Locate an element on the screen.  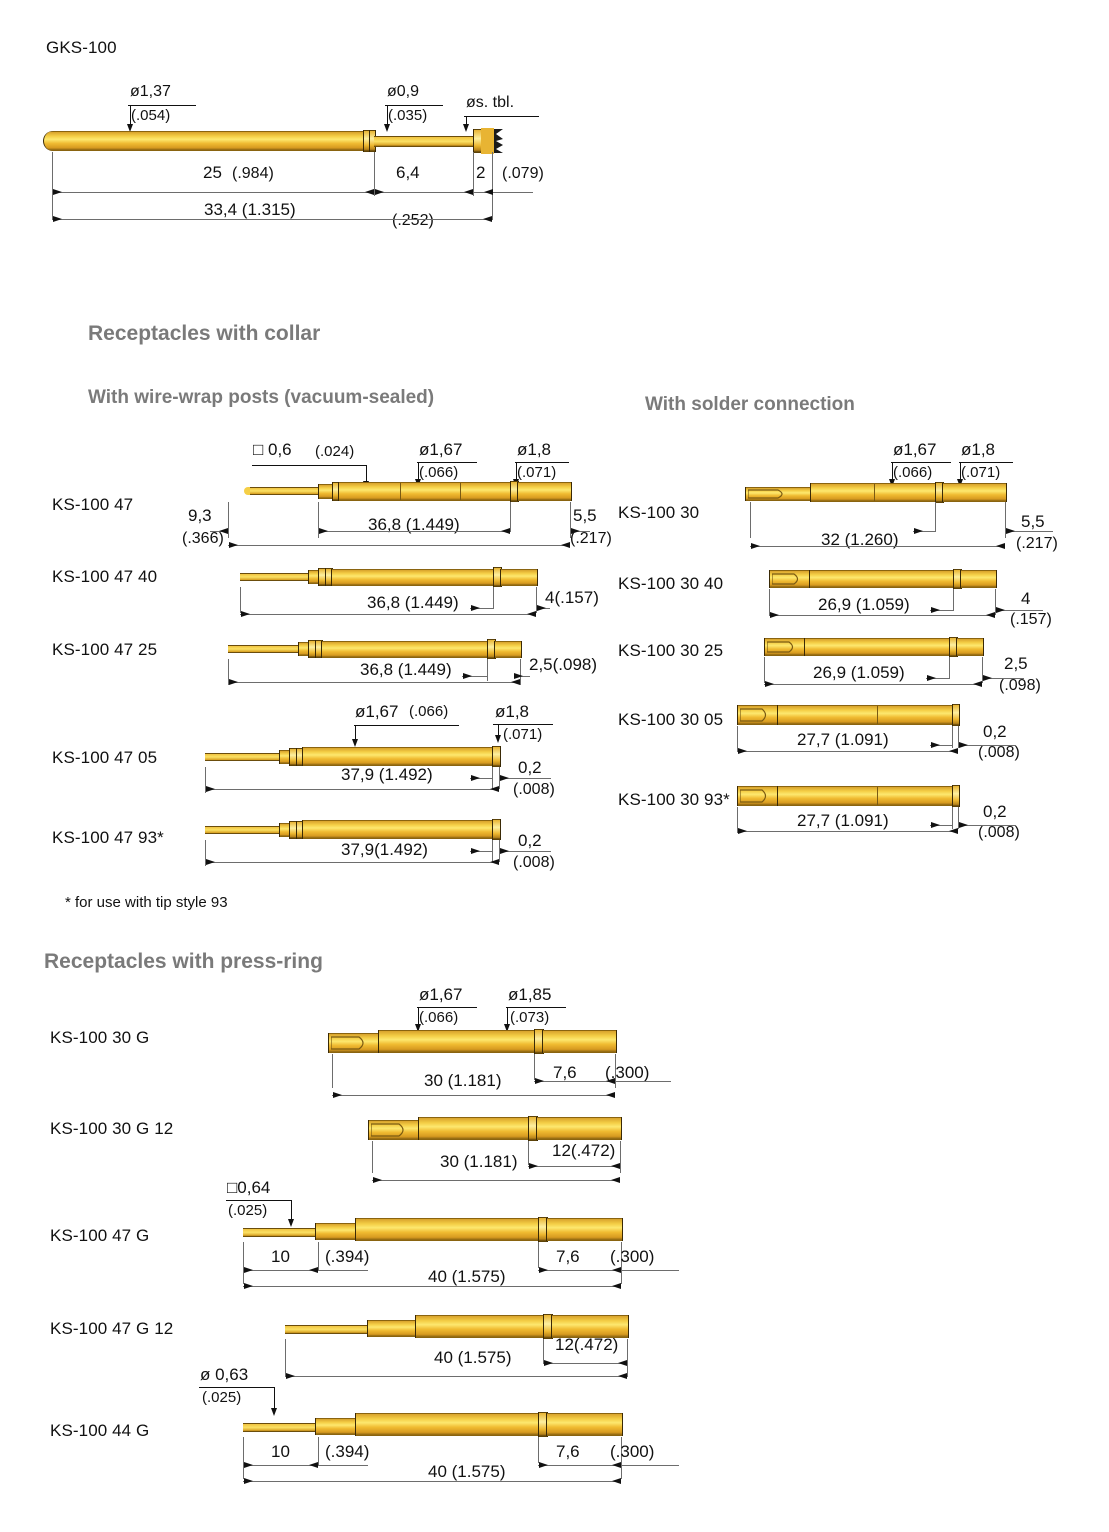
ww1-dl-d is located at coordinates (580, 531).